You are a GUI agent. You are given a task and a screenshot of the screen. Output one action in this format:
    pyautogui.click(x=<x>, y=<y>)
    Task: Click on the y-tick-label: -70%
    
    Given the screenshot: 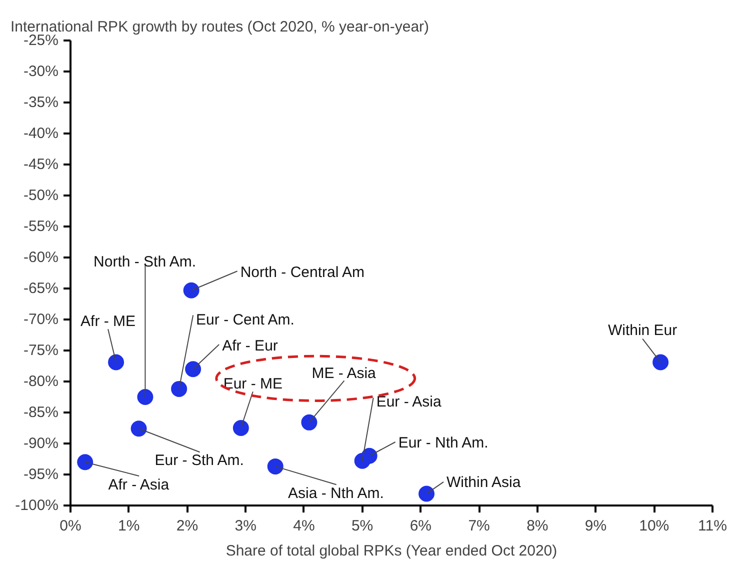 What is the action you would take?
    pyautogui.click(x=41, y=319)
    